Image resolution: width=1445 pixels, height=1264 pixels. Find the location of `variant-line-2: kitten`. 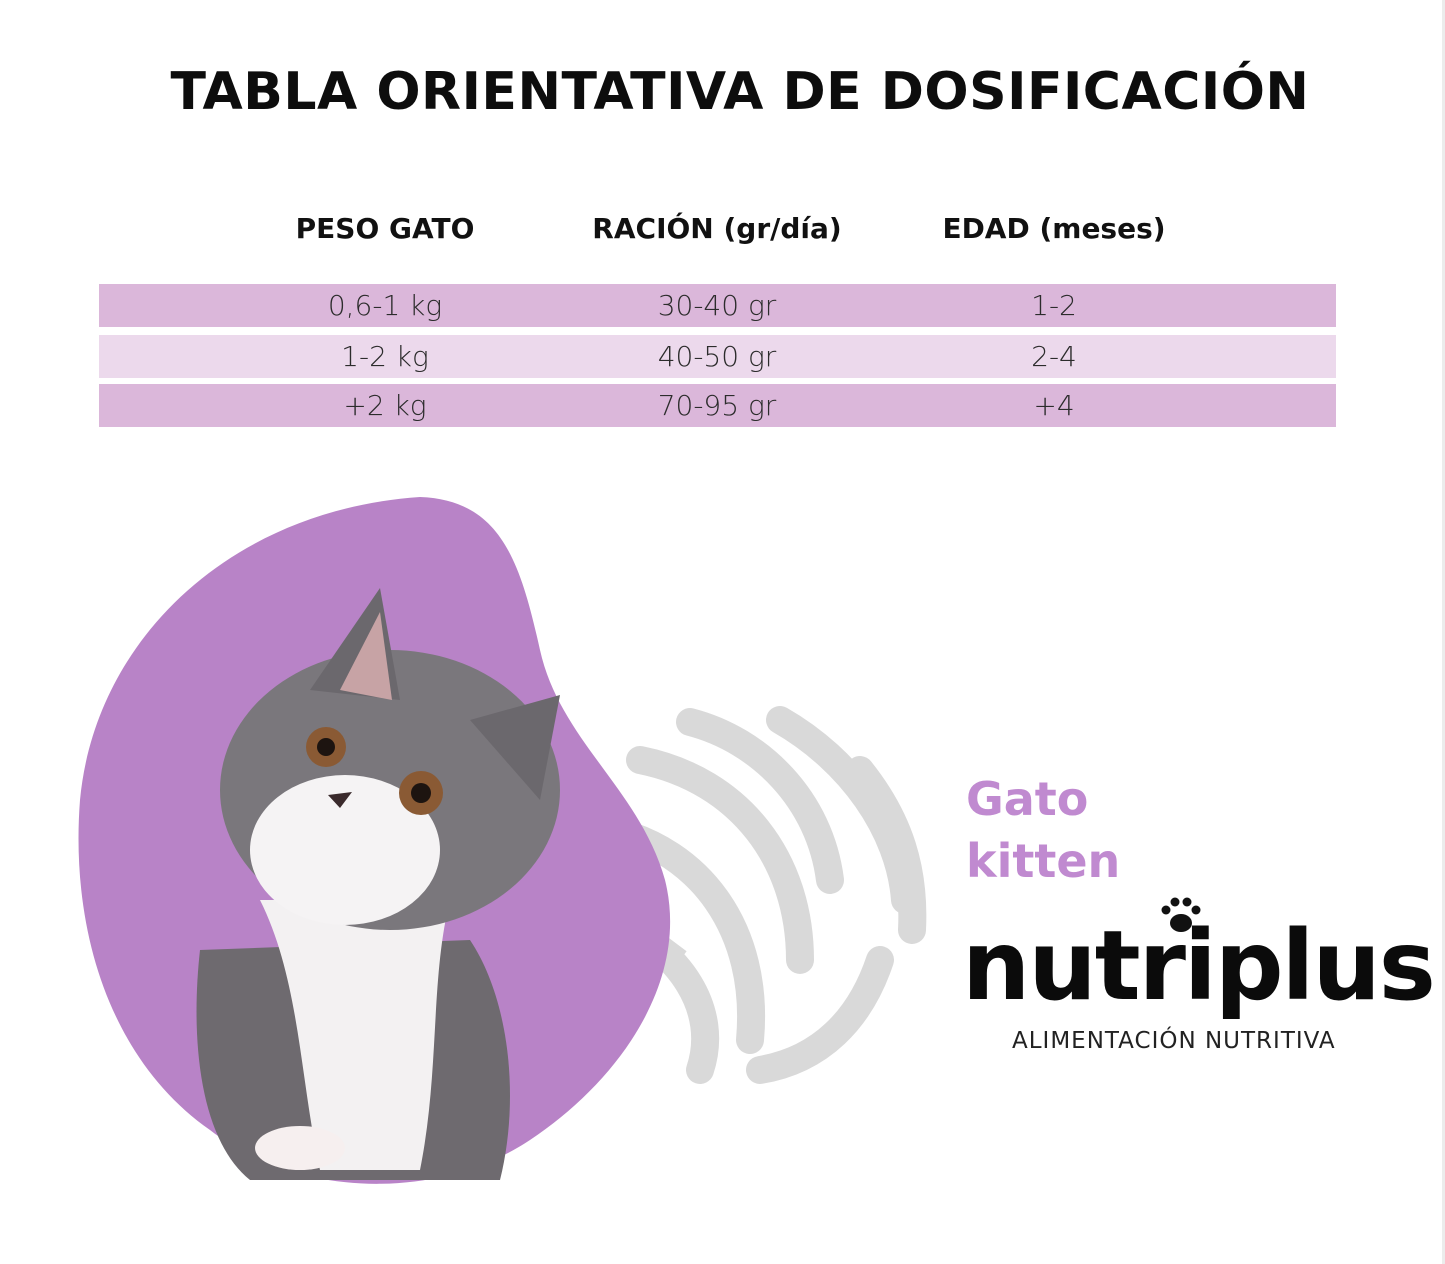

variant-line-2: kitten is located at coordinates (1043, 861).